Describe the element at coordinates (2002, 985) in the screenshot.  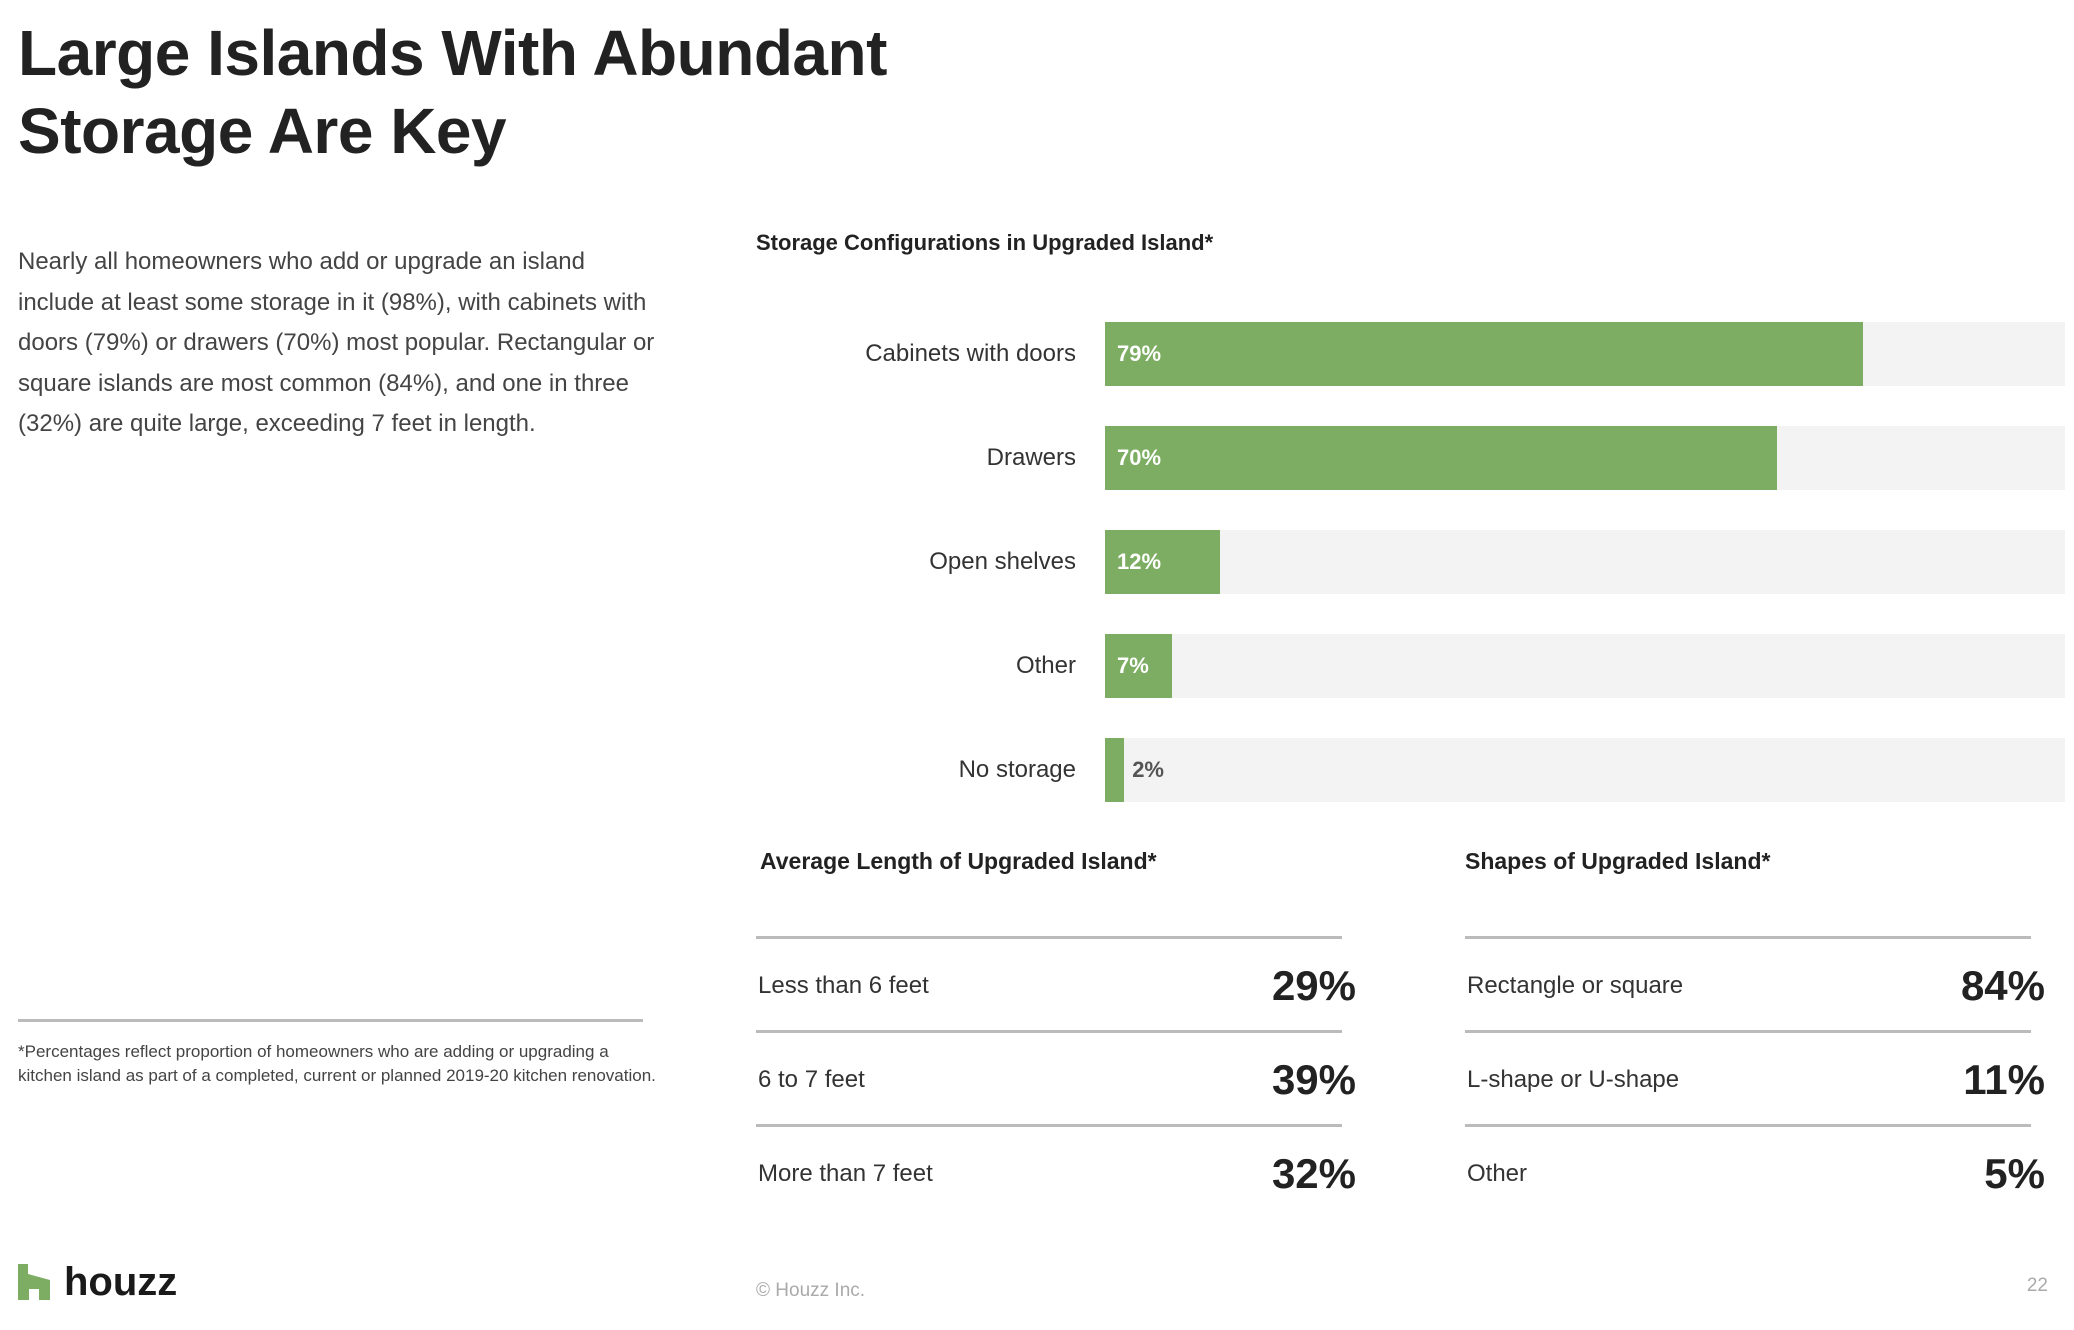
I see `row-value: 84%` at that location.